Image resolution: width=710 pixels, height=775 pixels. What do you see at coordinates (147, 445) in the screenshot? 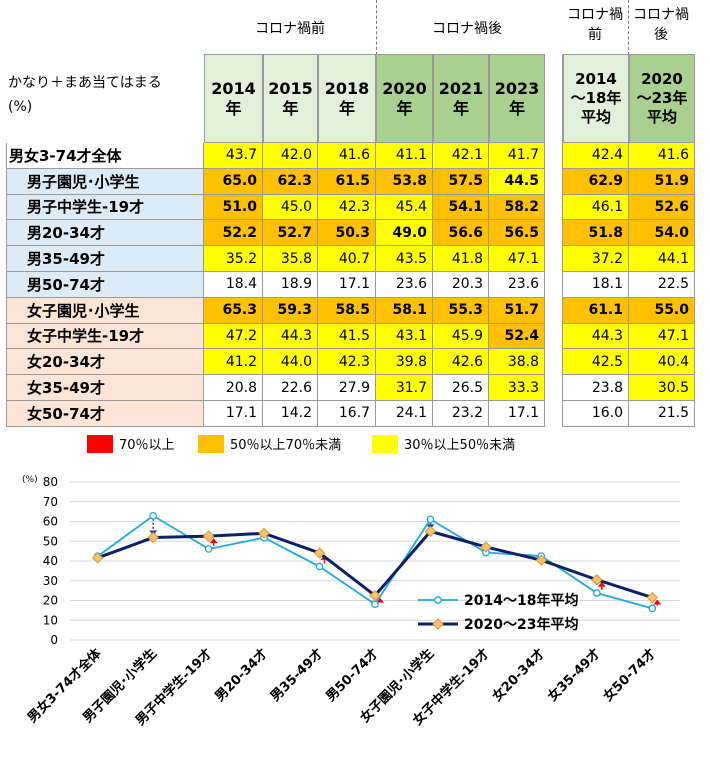
I see `legend-label: 70％以上` at bounding box center [147, 445].